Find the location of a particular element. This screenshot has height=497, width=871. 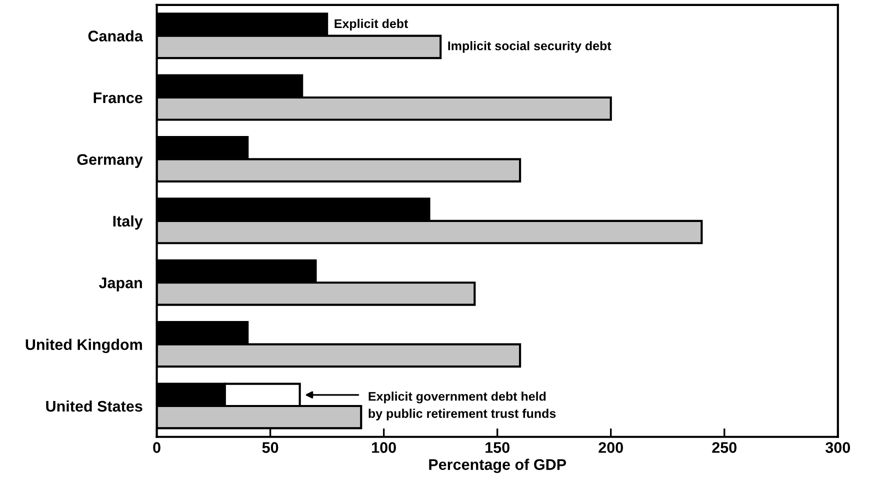

y-tick-label: United States is located at coordinates (94, 406).